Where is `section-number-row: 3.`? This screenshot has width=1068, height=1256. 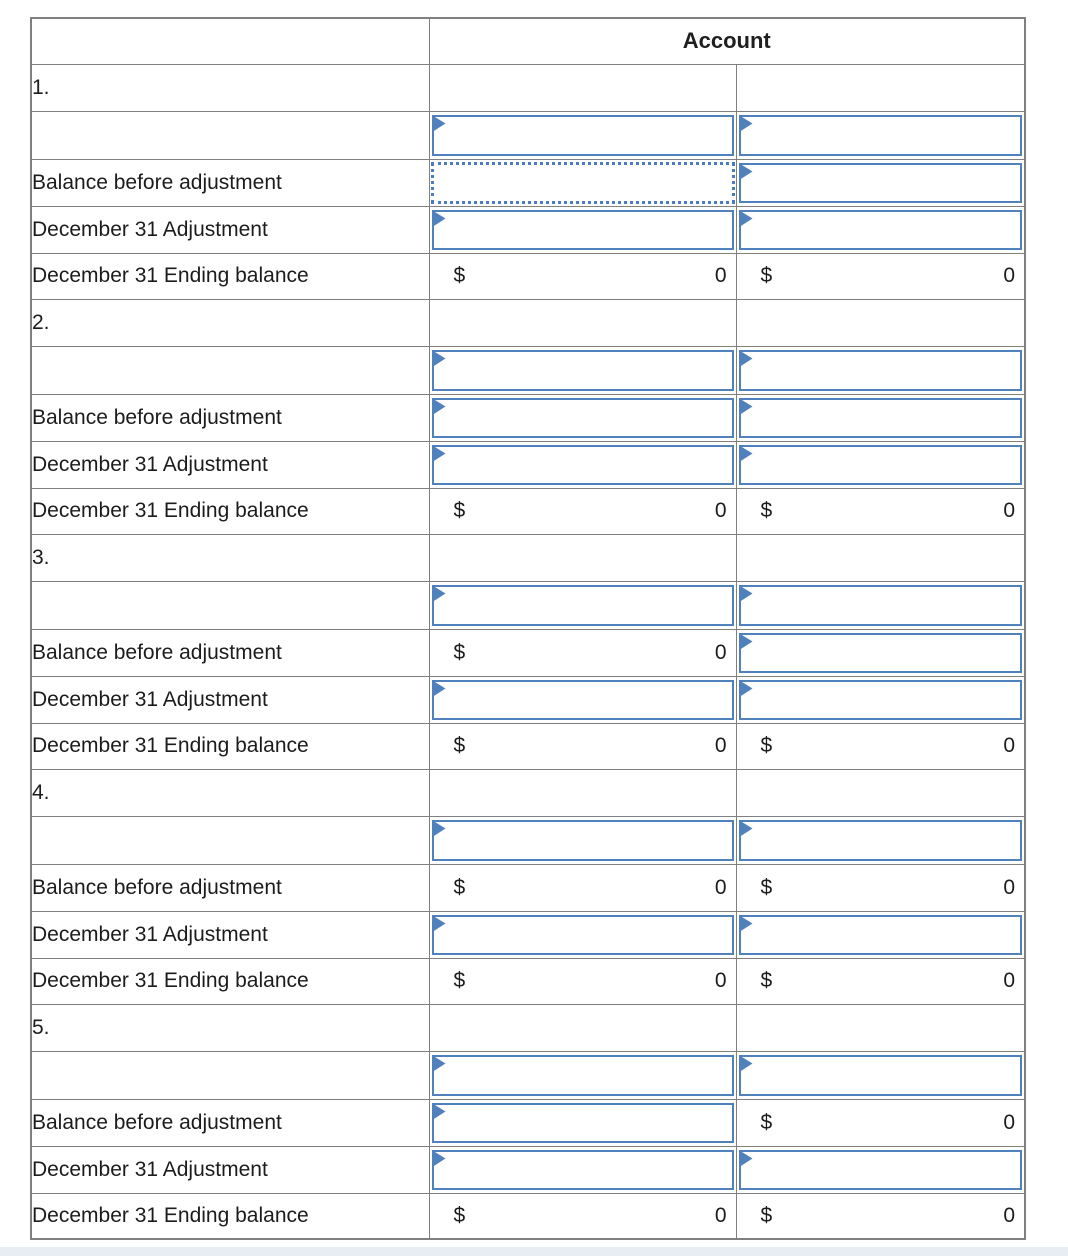
section-number-row: 3. is located at coordinates (528, 557).